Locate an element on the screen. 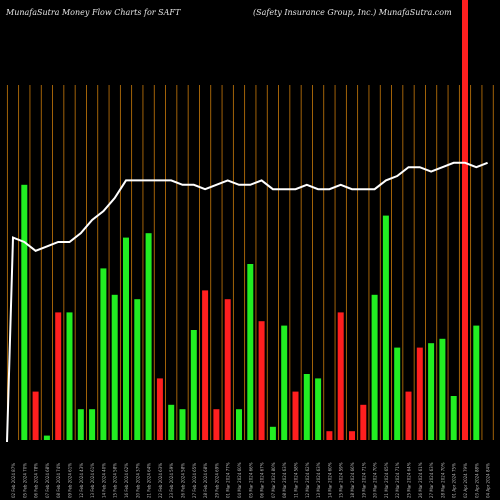 This screenshot has height=500, width=500. x-tick-label: 21 Feb 2024 64% is located at coordinates (149, 480).